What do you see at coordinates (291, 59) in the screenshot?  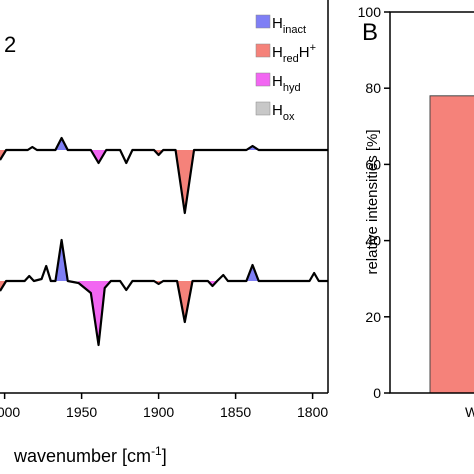 I see `legend-sub: red` at bounding box center [291, 59].